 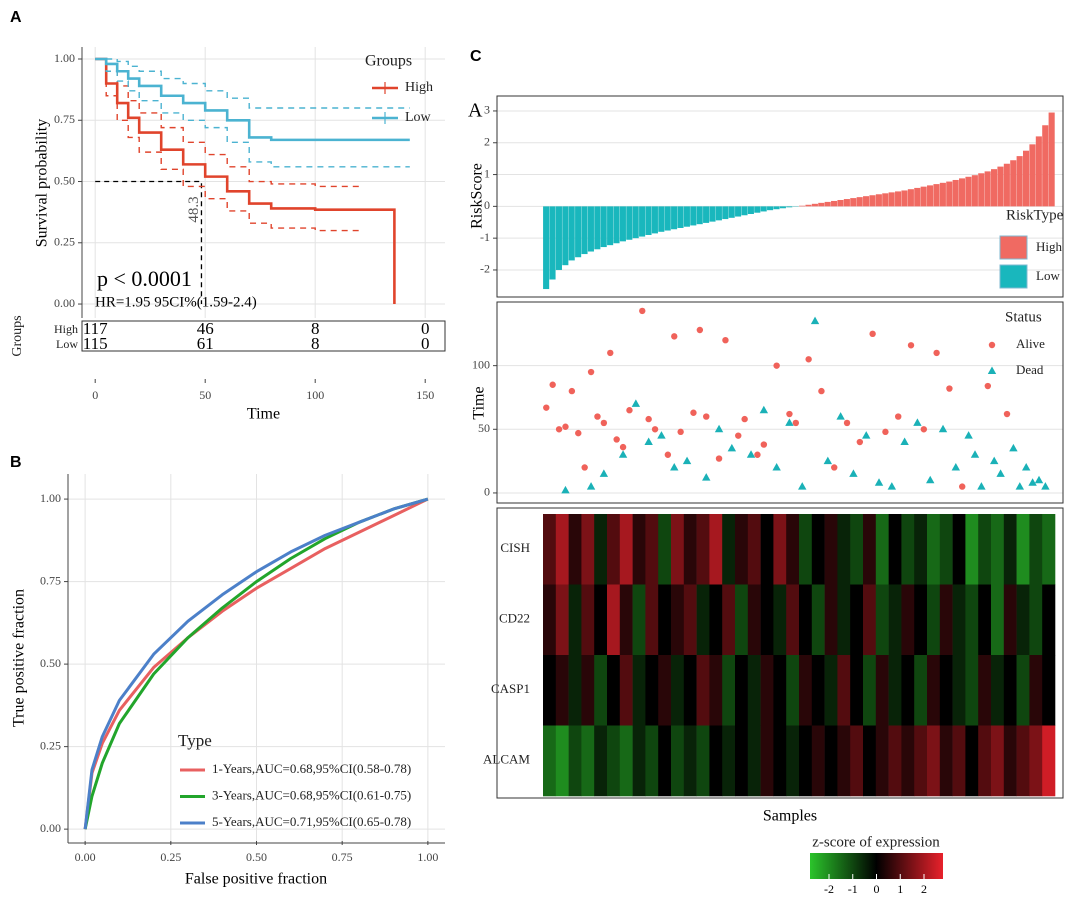 I want to click on confidence-line, so click(x=227, y=145).